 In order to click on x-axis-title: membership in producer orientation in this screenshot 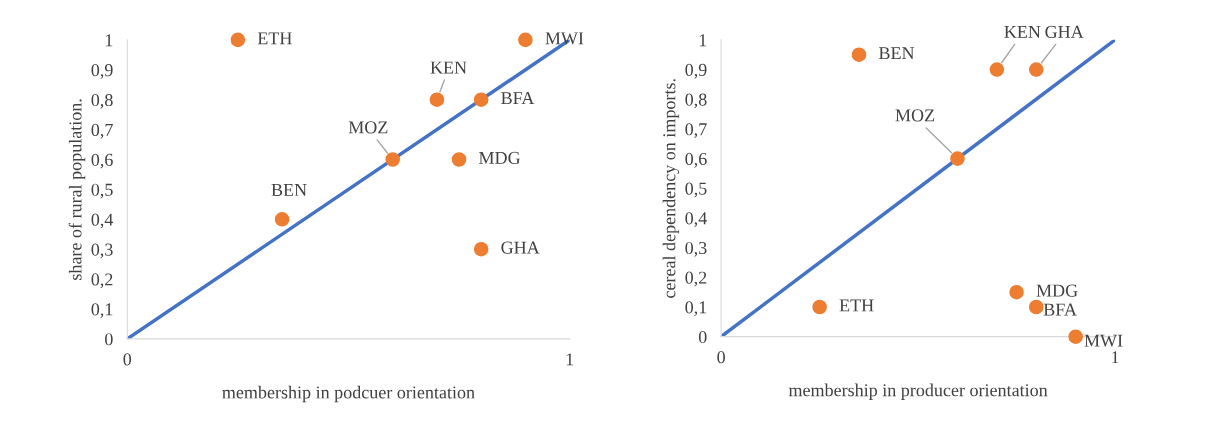, I will do `click(918, 391)`.